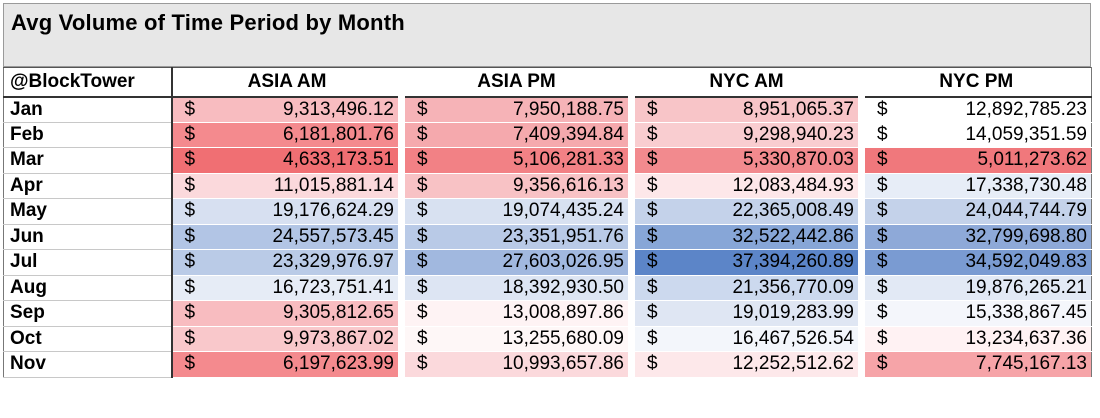 The image size is (1100, 418). Describe the element at coordinates (288, 211) in the screenshot. I see `value-cell: $19,176,624.29` at that location.